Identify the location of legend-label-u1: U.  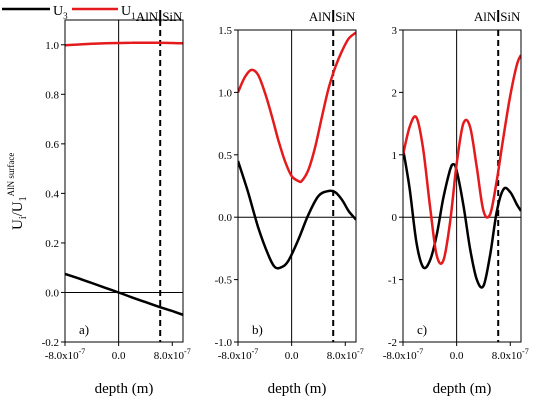
(126, 11).